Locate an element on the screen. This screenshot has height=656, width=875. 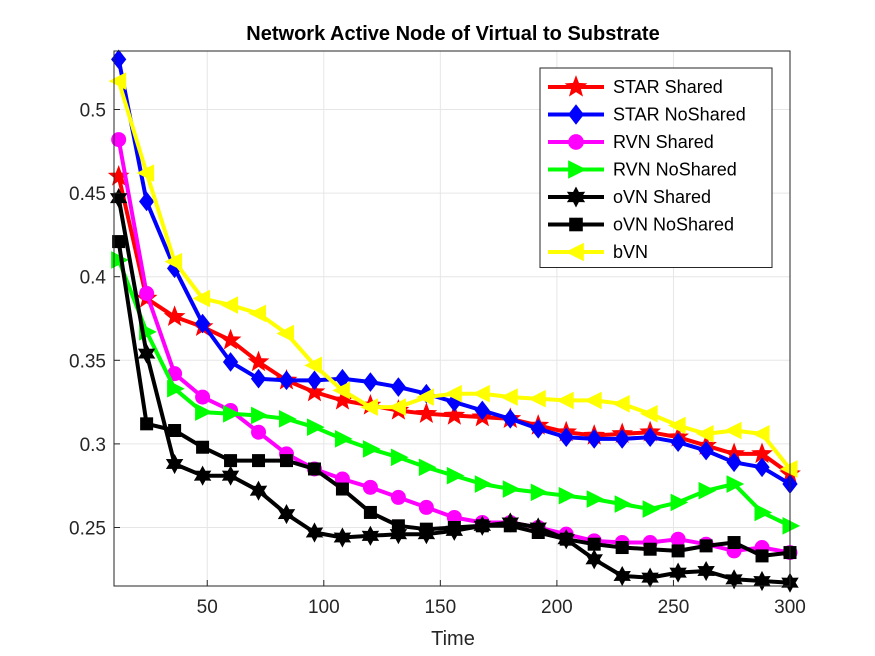
legend-label: STAR NoShared is located at coordinates (679, 115).